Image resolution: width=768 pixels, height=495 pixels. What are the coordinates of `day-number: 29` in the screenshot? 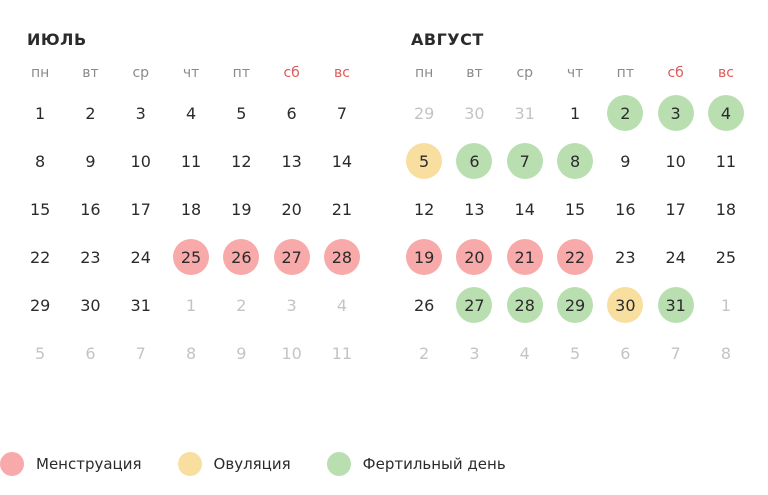 It's located at (40, 305).